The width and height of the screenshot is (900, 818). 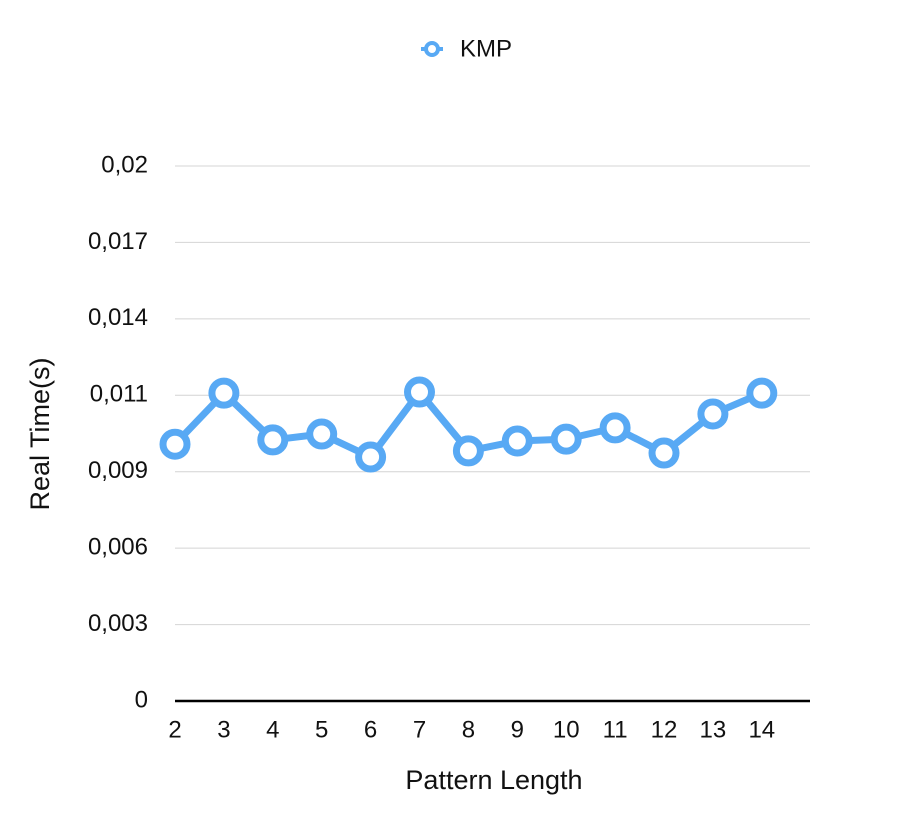 I want to click on x-tick-label: 14, so click(x=761, y=729).